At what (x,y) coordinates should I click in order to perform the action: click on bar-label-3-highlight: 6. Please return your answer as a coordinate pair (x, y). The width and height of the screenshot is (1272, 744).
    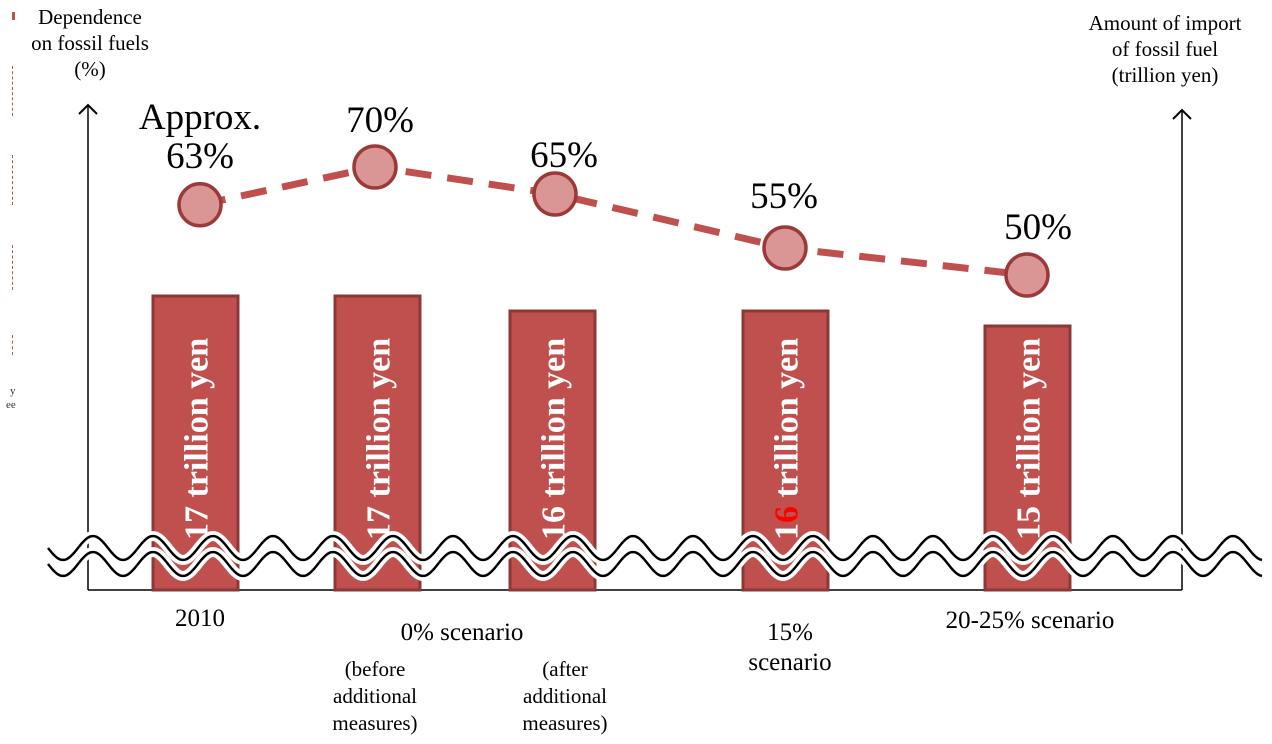
    Looking at the image, I should click on (787, 514).